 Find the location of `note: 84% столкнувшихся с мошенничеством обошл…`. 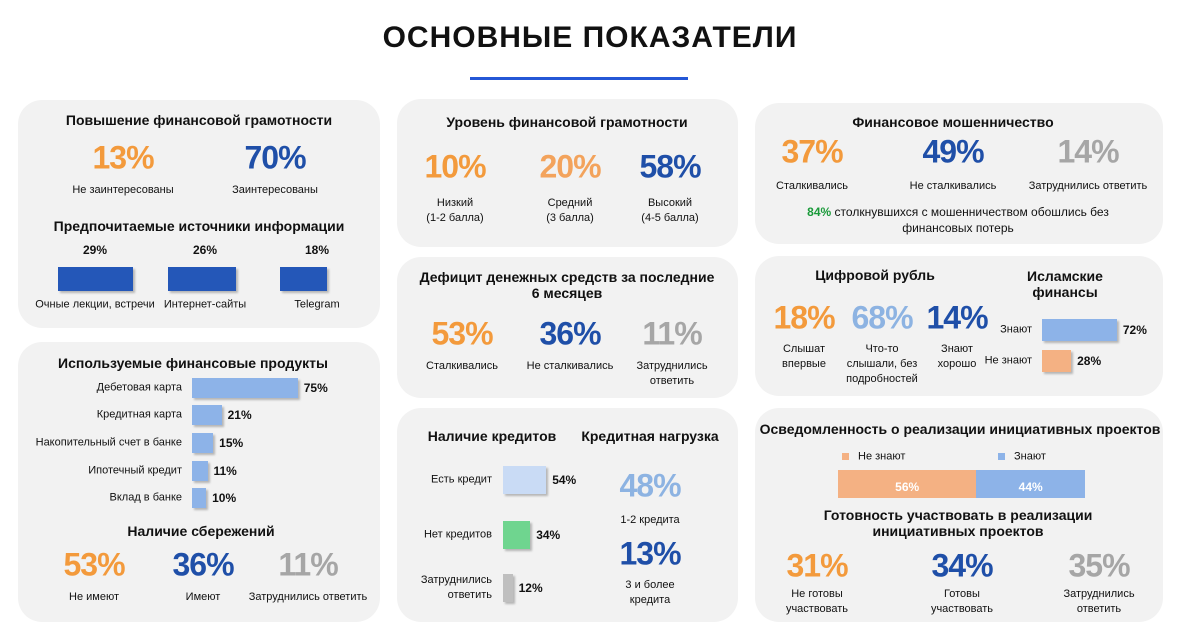

note: 84% столкнувшихся с мошенничеством обошл… is located at coordinates (958, 220).